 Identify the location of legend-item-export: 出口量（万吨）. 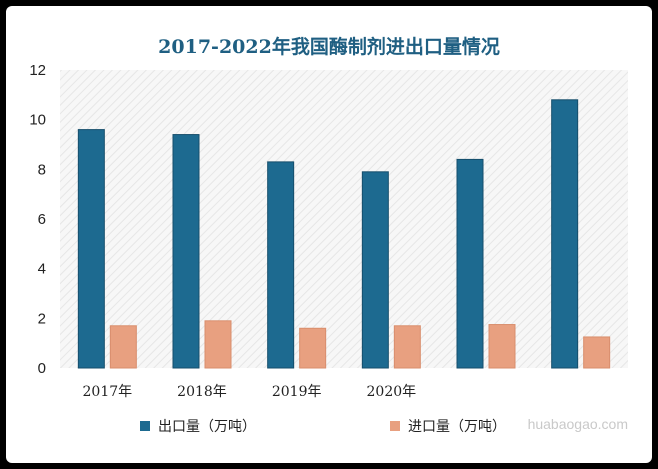
(198, 426).